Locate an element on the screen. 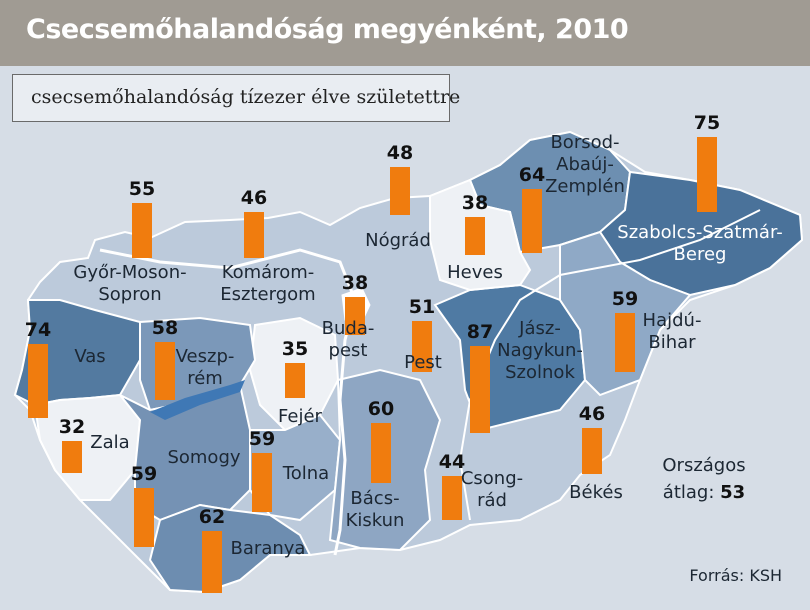 The width and height of the screenshot is (810, 610). value-label-tolna: 59 is located at coordinates (262, 439).